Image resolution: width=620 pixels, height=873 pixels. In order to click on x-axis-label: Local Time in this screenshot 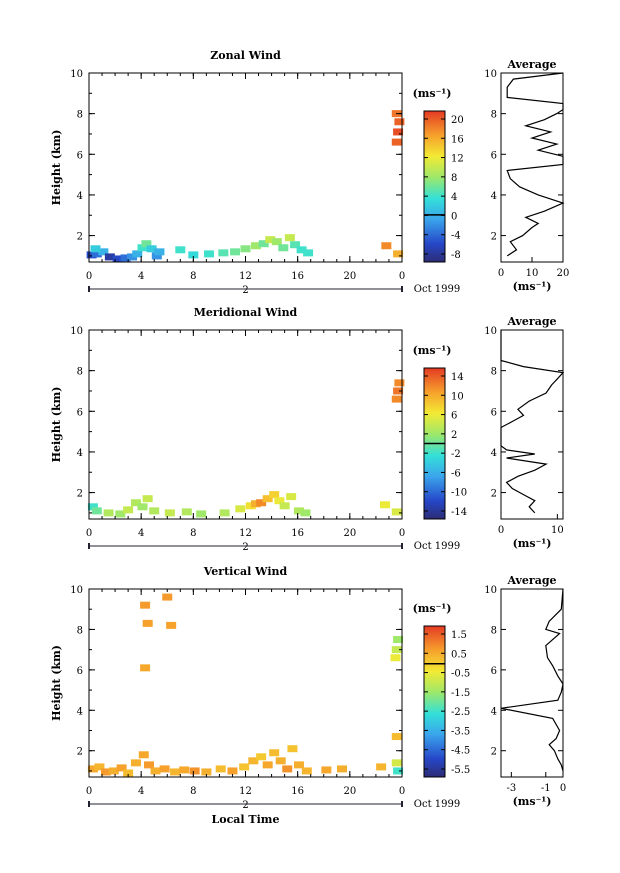, I will do `click(246, 819)`.